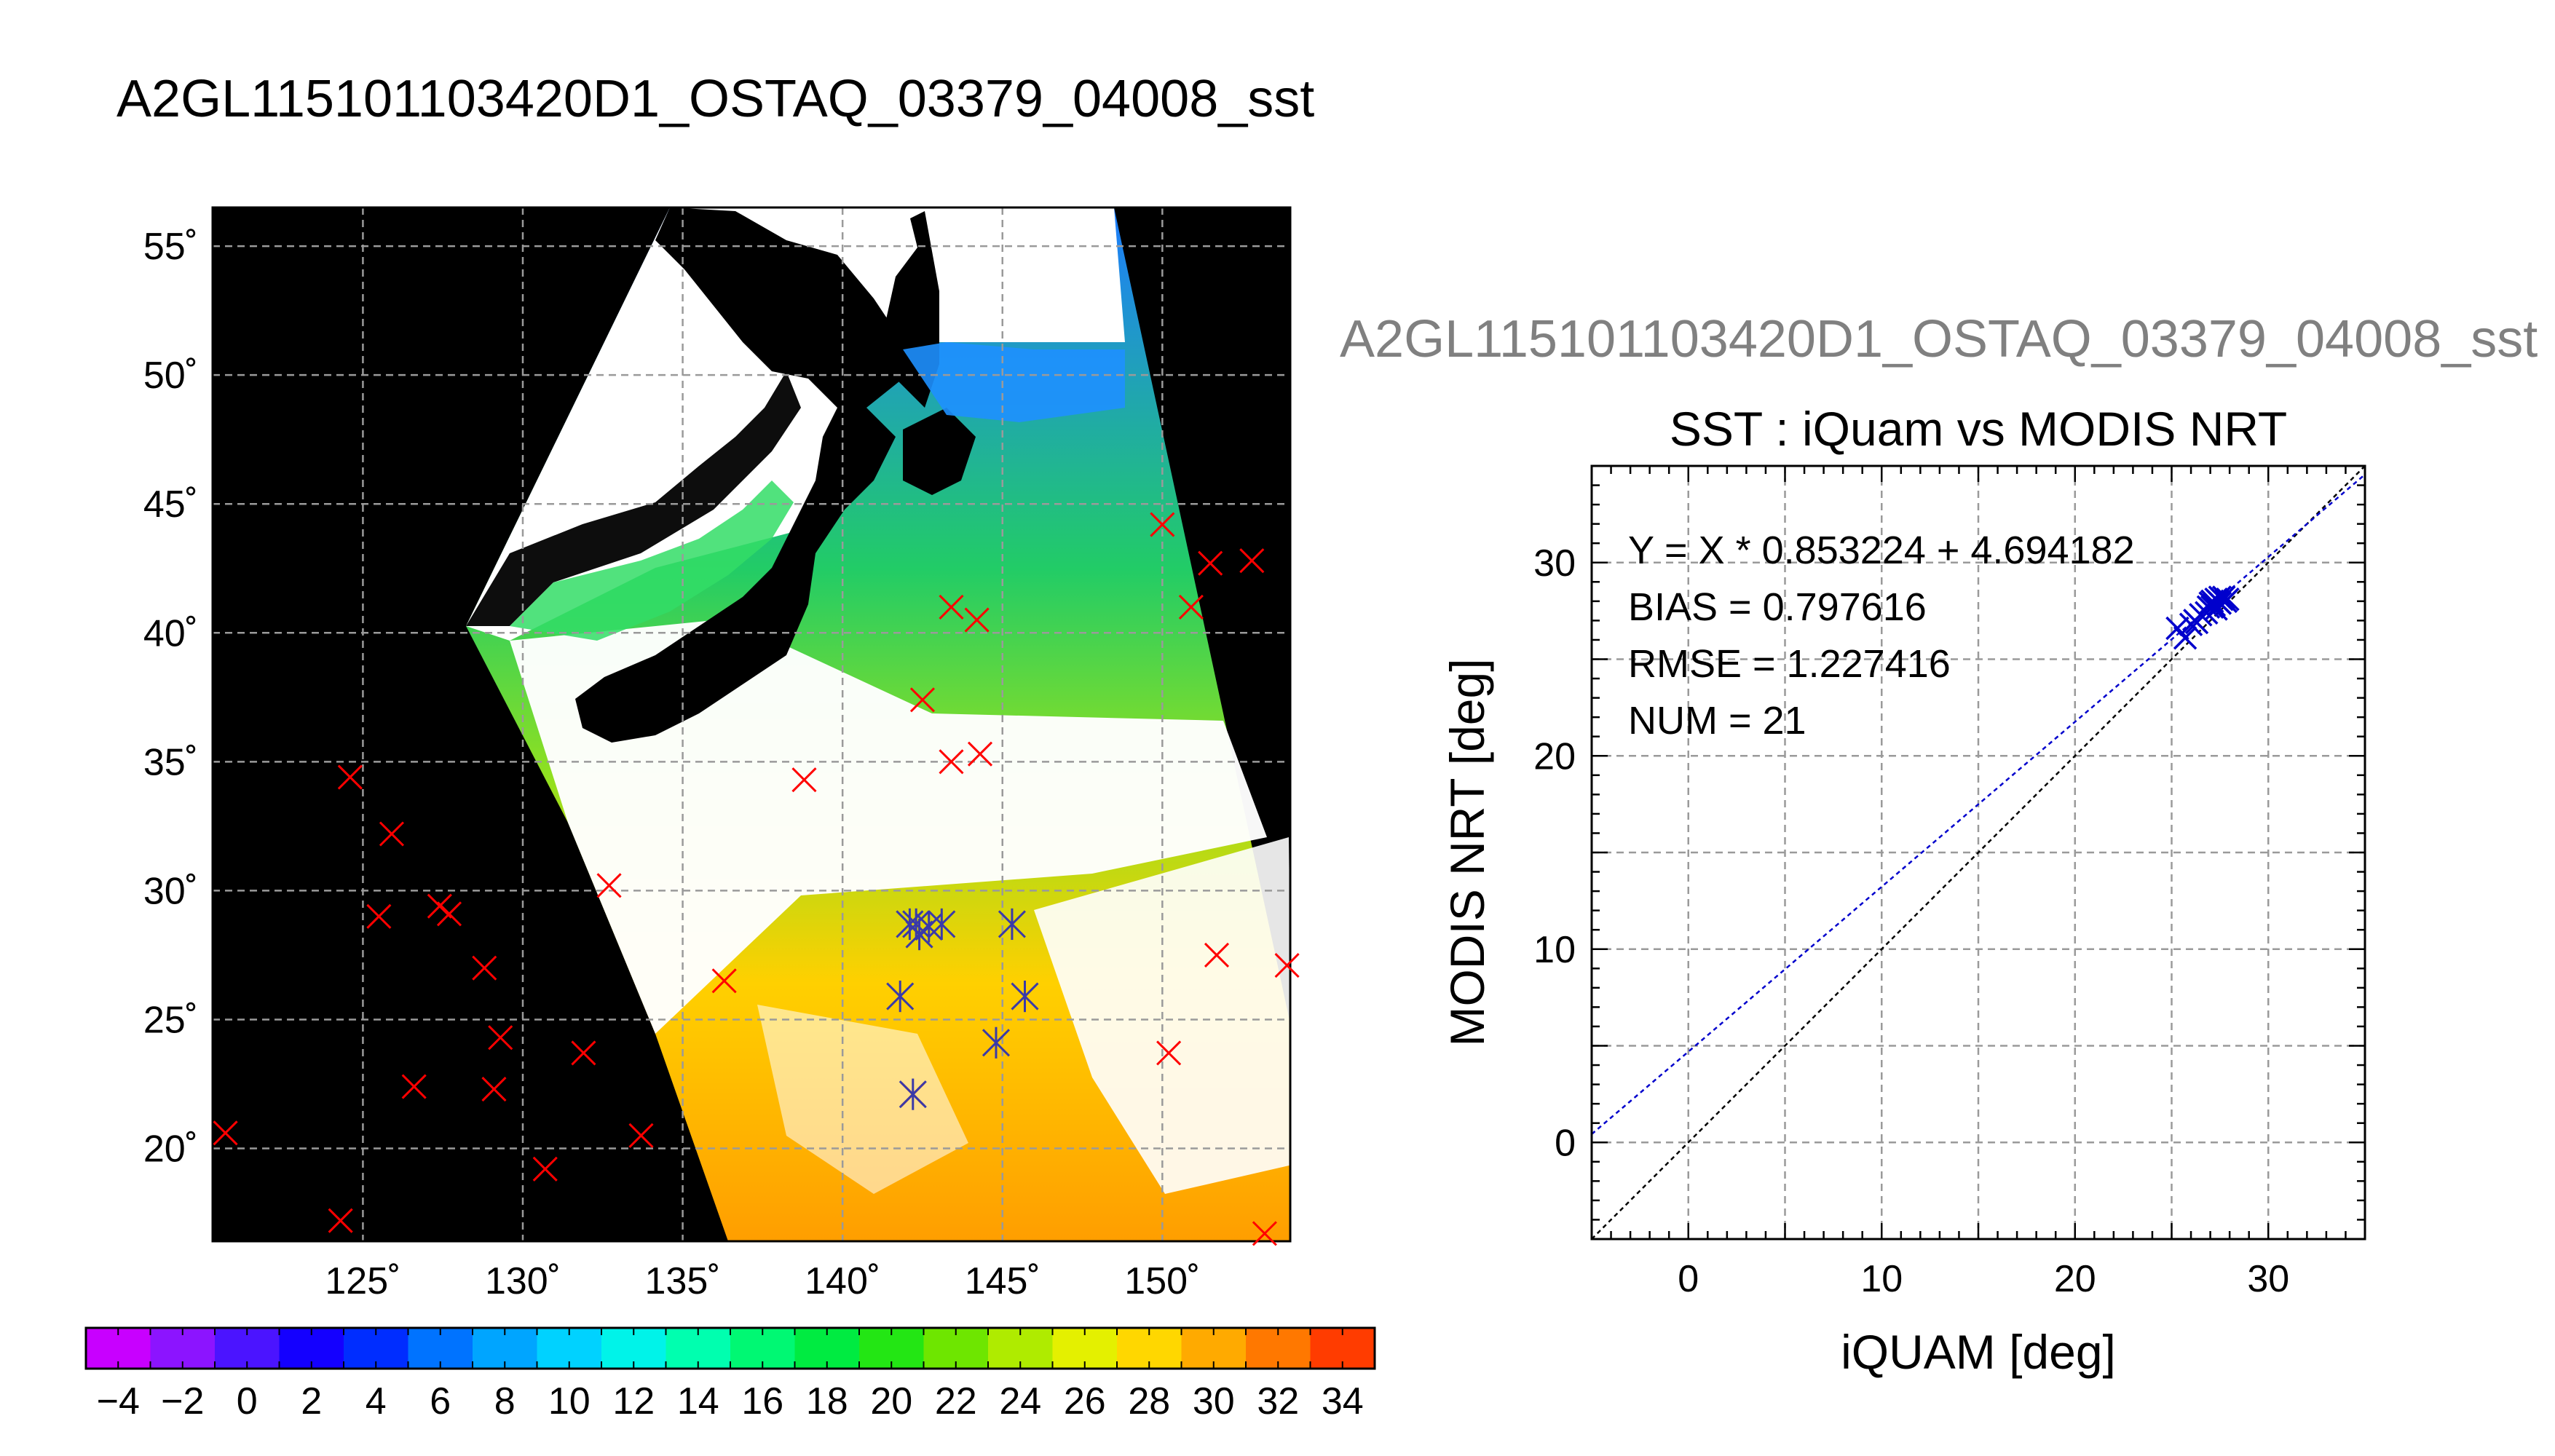  What do you see at coordinates (2075, 1279) in the screenshot?
I see `scatter-x-tick-label: 20` at bounding box center [2075, 1279].